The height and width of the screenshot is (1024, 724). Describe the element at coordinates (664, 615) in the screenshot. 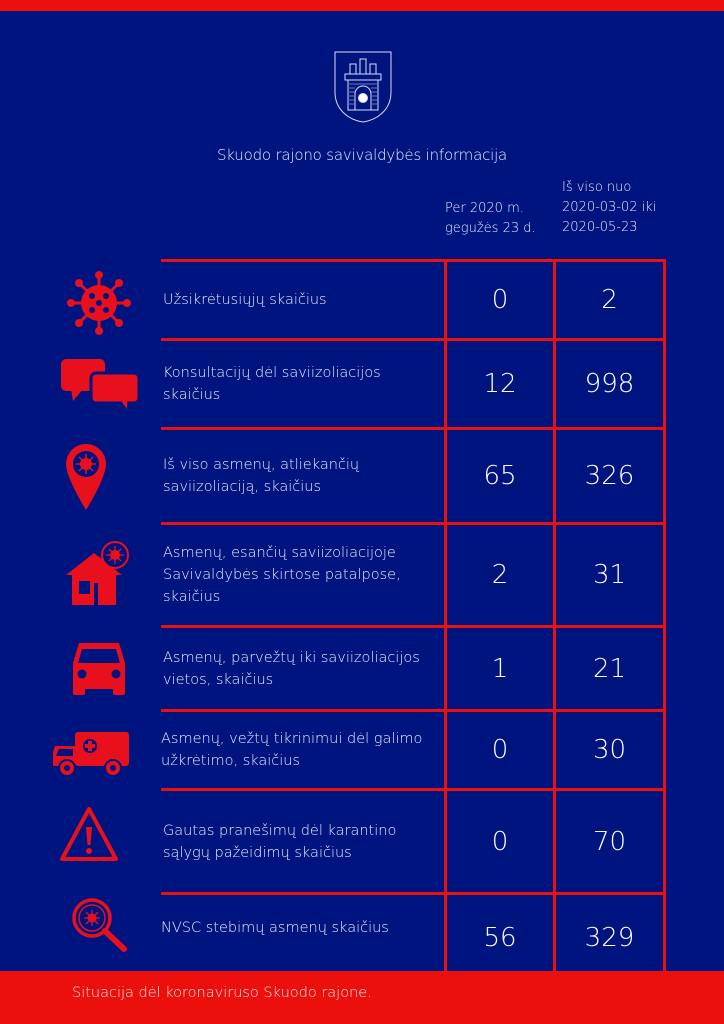

I see `table-border-right` at that location.